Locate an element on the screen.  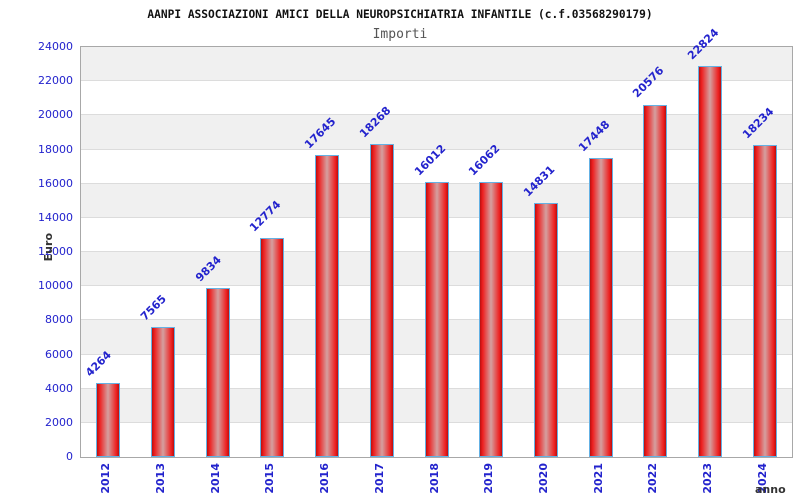
y-tick-label: 8000 is located at coordinates (59, 320).